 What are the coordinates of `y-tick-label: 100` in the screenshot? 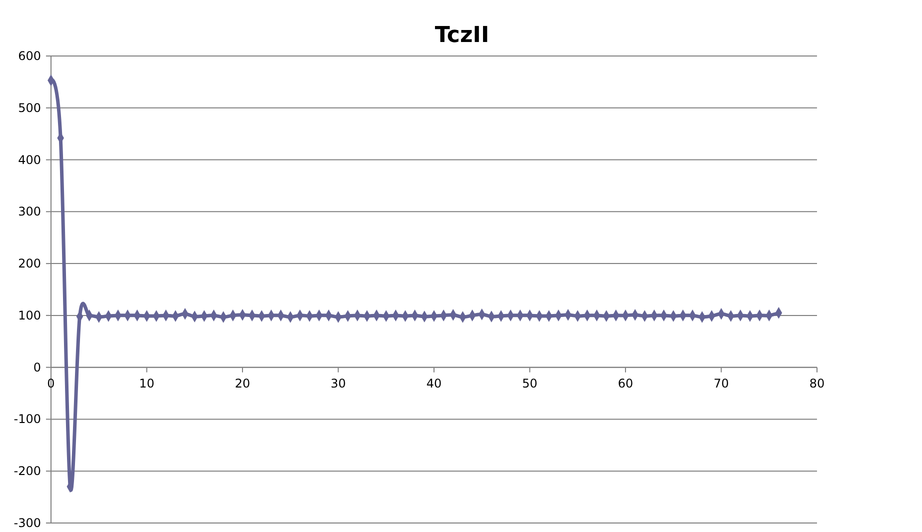 It's located at (29, 315).